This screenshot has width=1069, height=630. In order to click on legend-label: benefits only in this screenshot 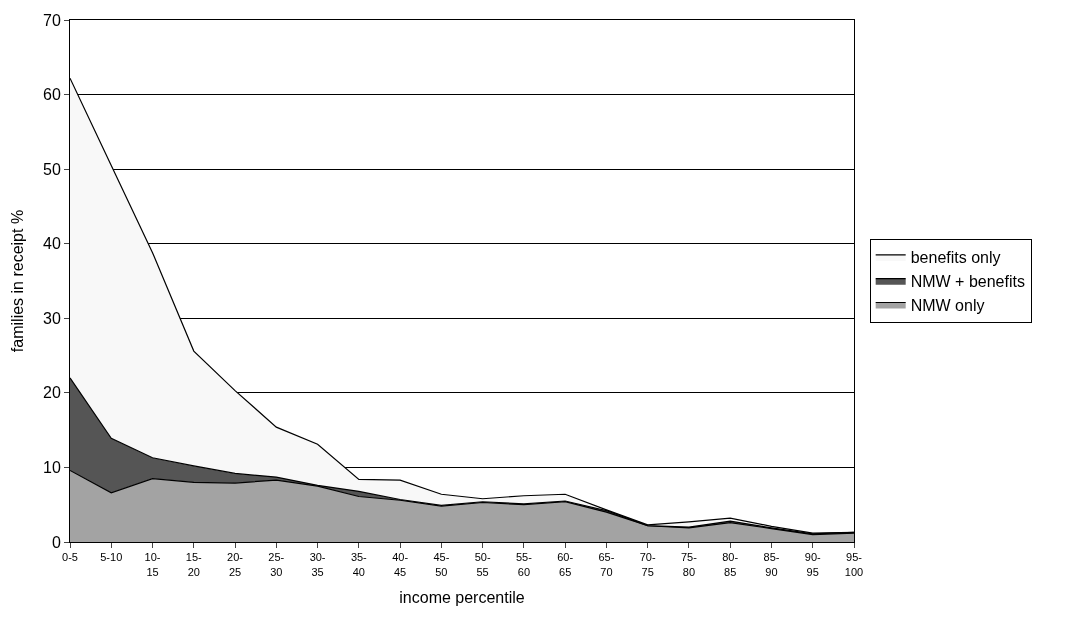, I will do `click(955, 258)`.